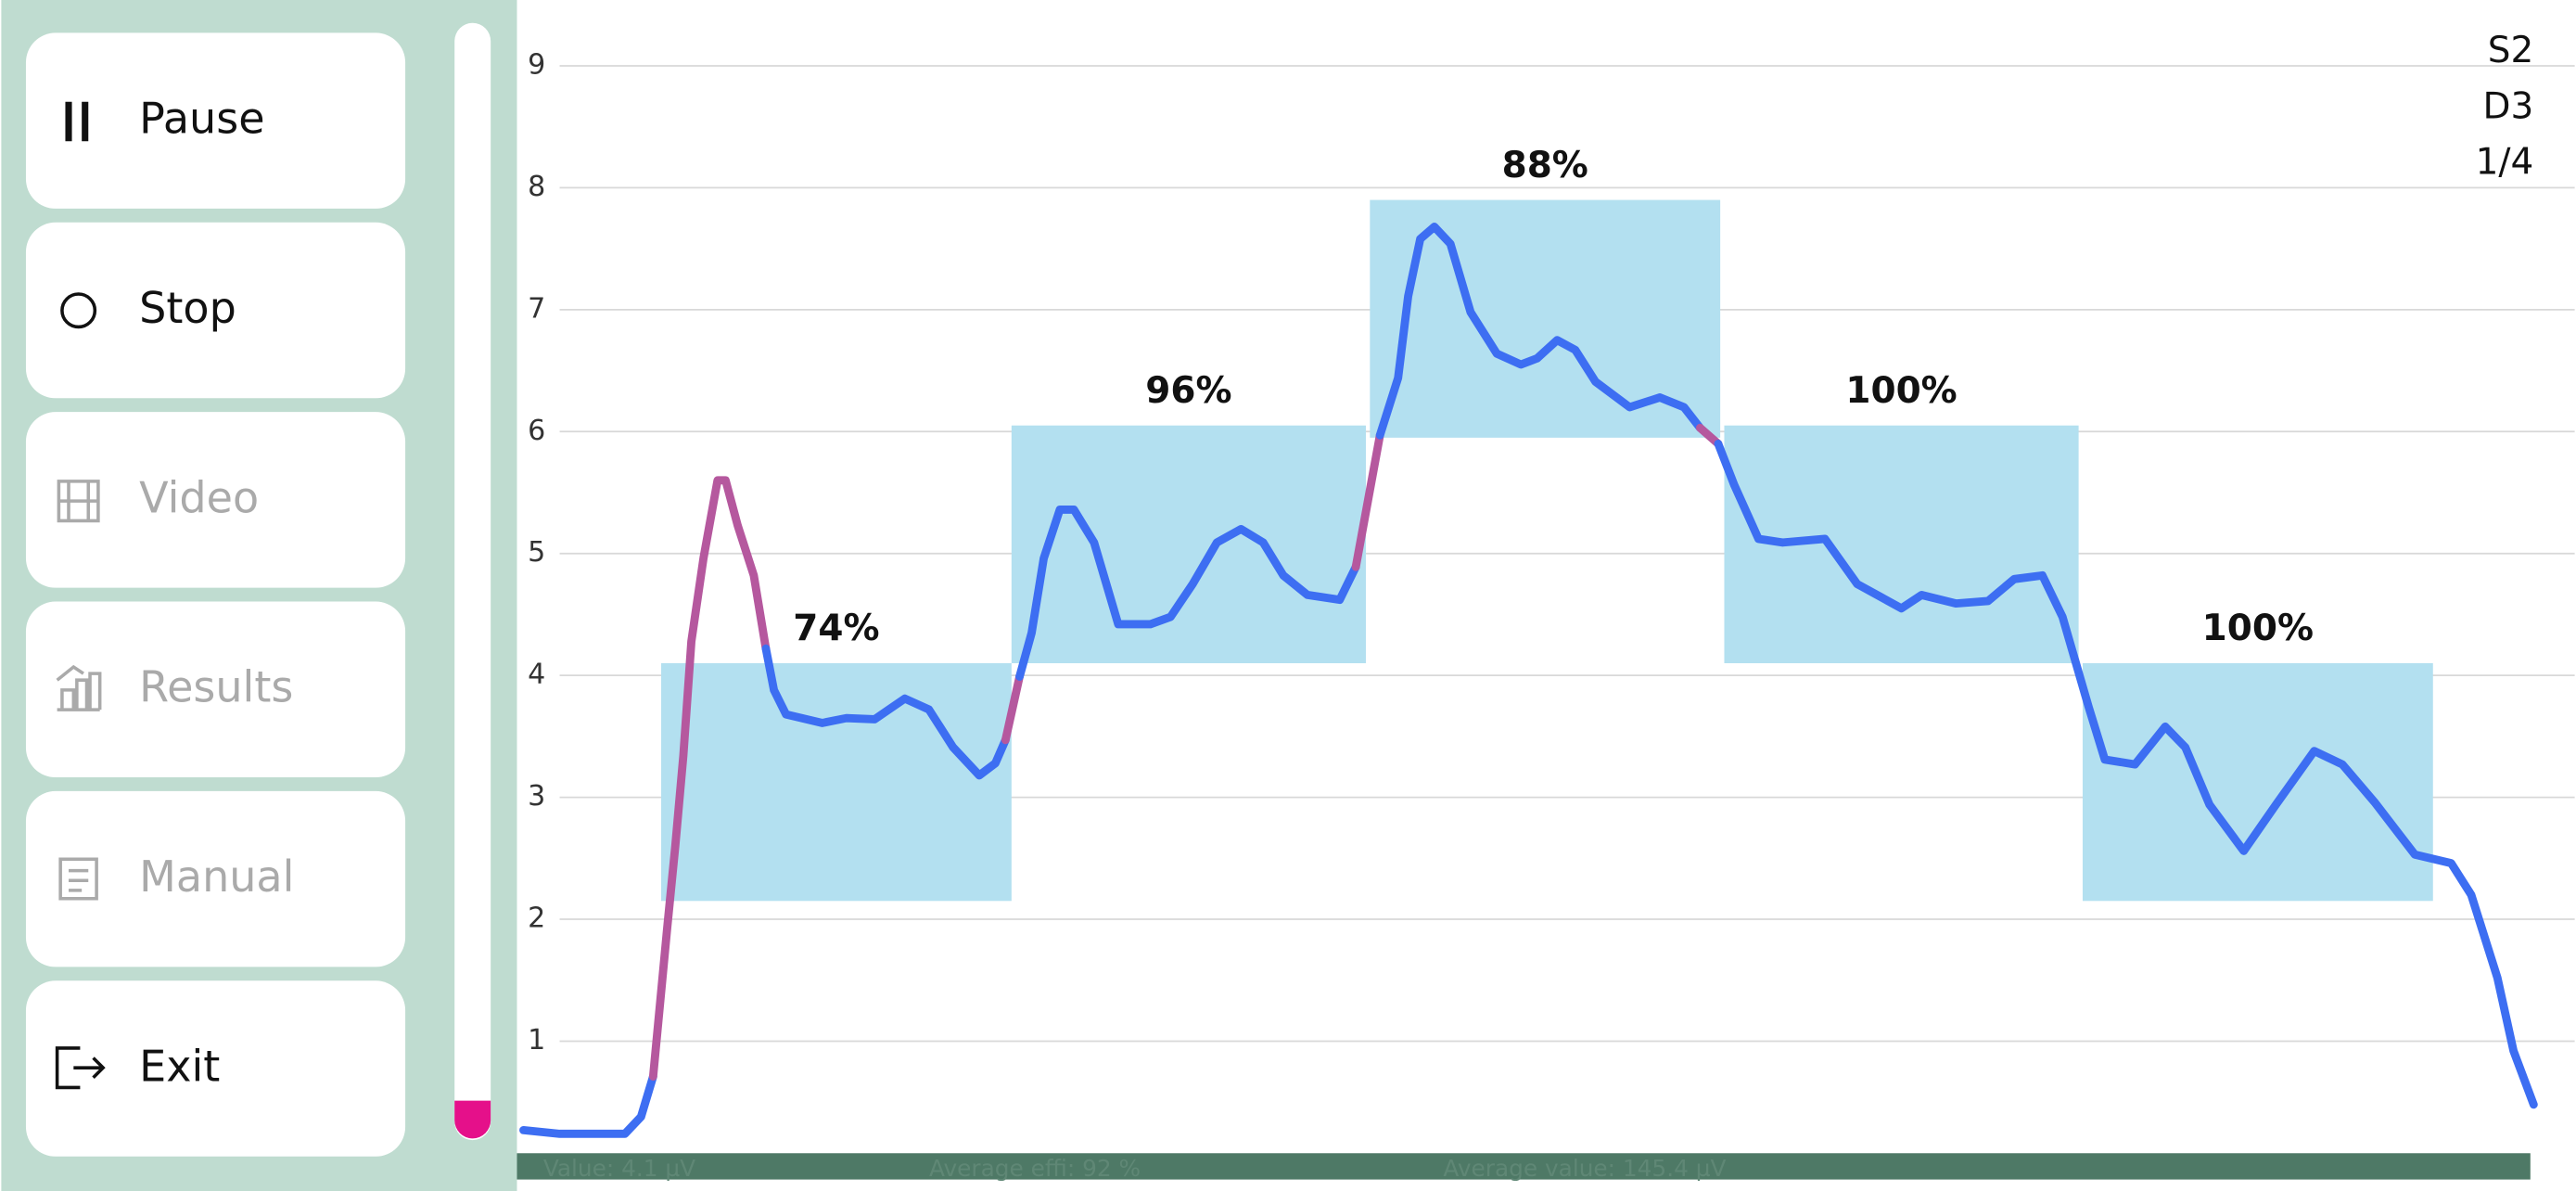 The width and height of the screenshot is (2576, 1191). I want to click on footer-bar, so click(1524, 1166).